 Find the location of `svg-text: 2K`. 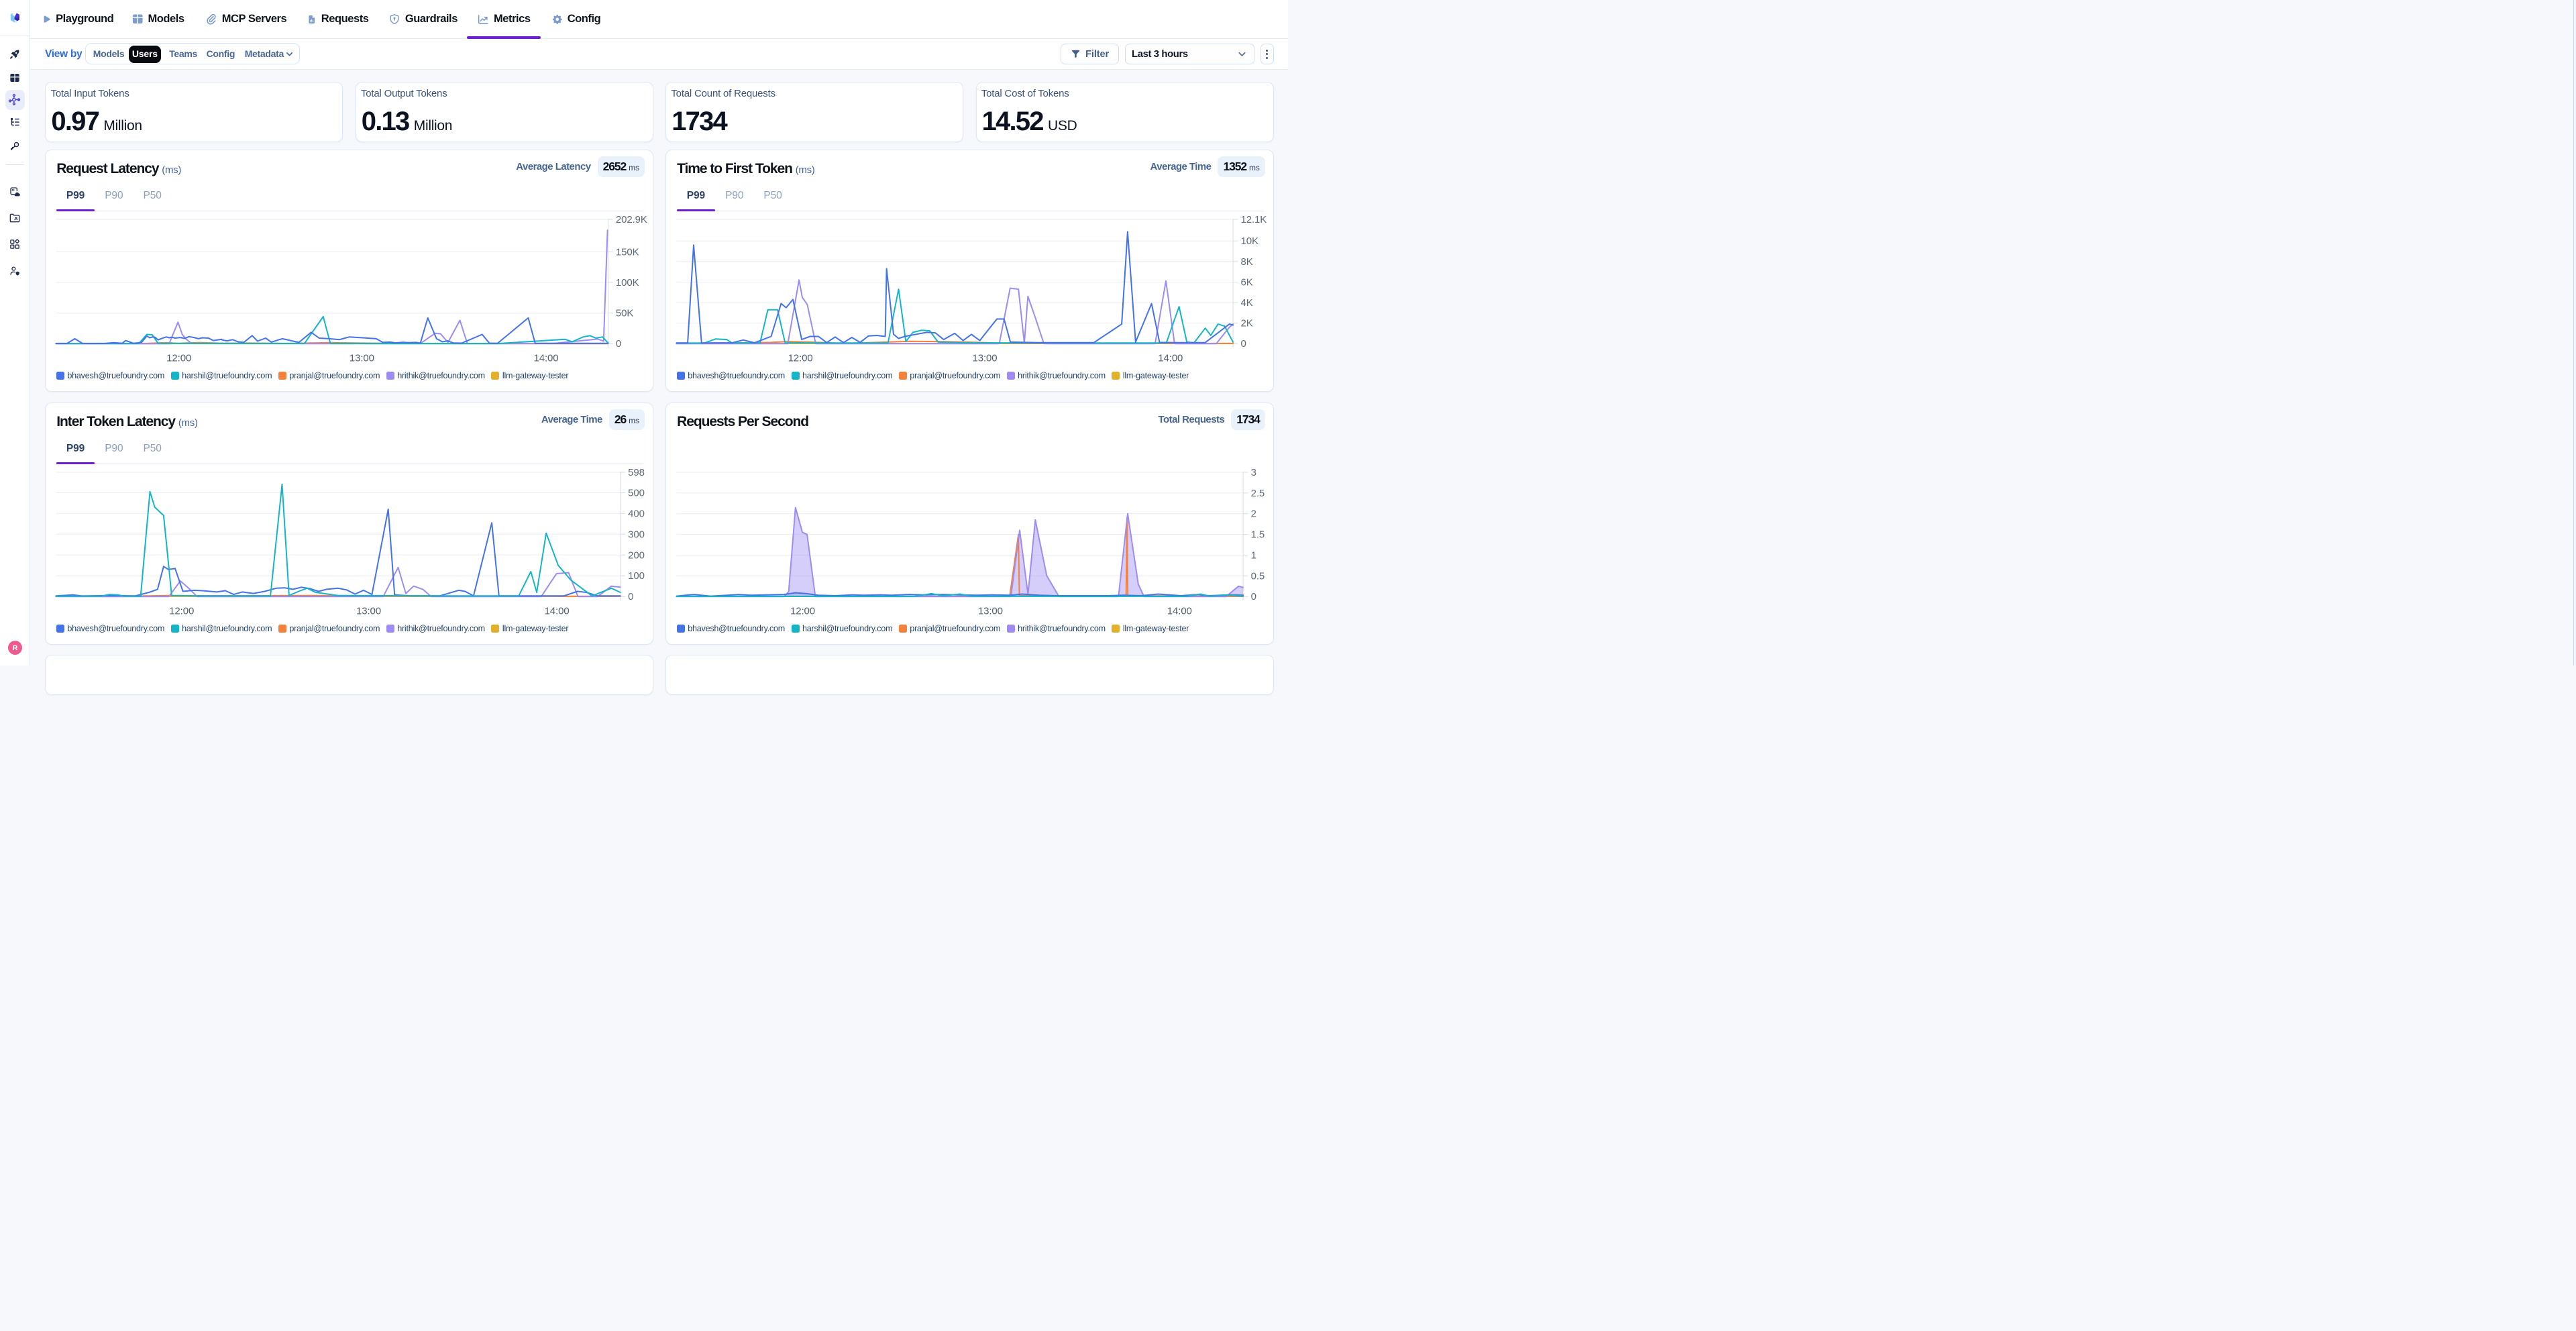

svg-text: 2K is located at coordinates (1247, 323).